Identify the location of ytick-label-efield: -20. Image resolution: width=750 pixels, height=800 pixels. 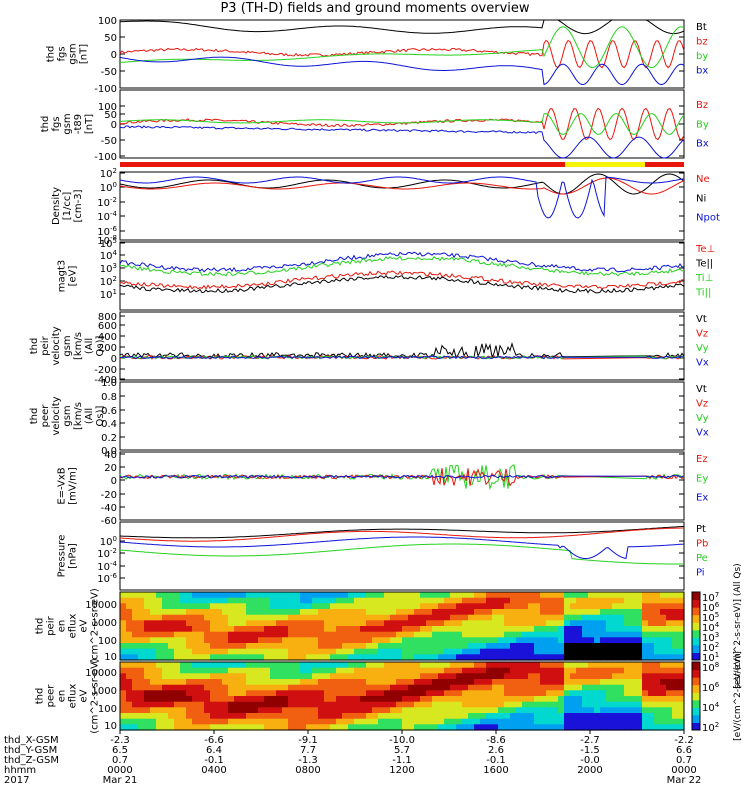
(109, 495).